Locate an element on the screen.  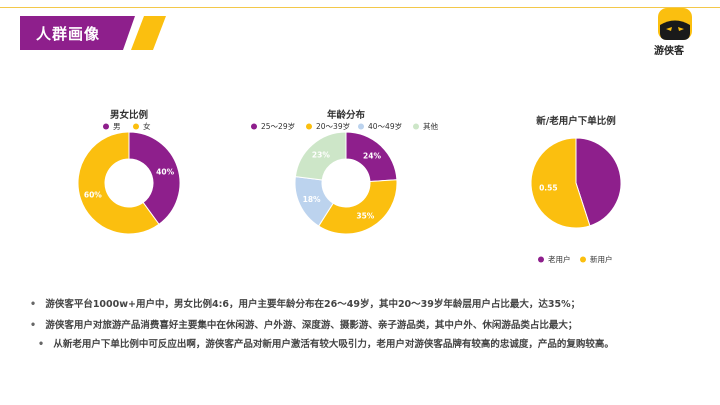
title-banner: 人群画像 is located at coordinates (95, 33).